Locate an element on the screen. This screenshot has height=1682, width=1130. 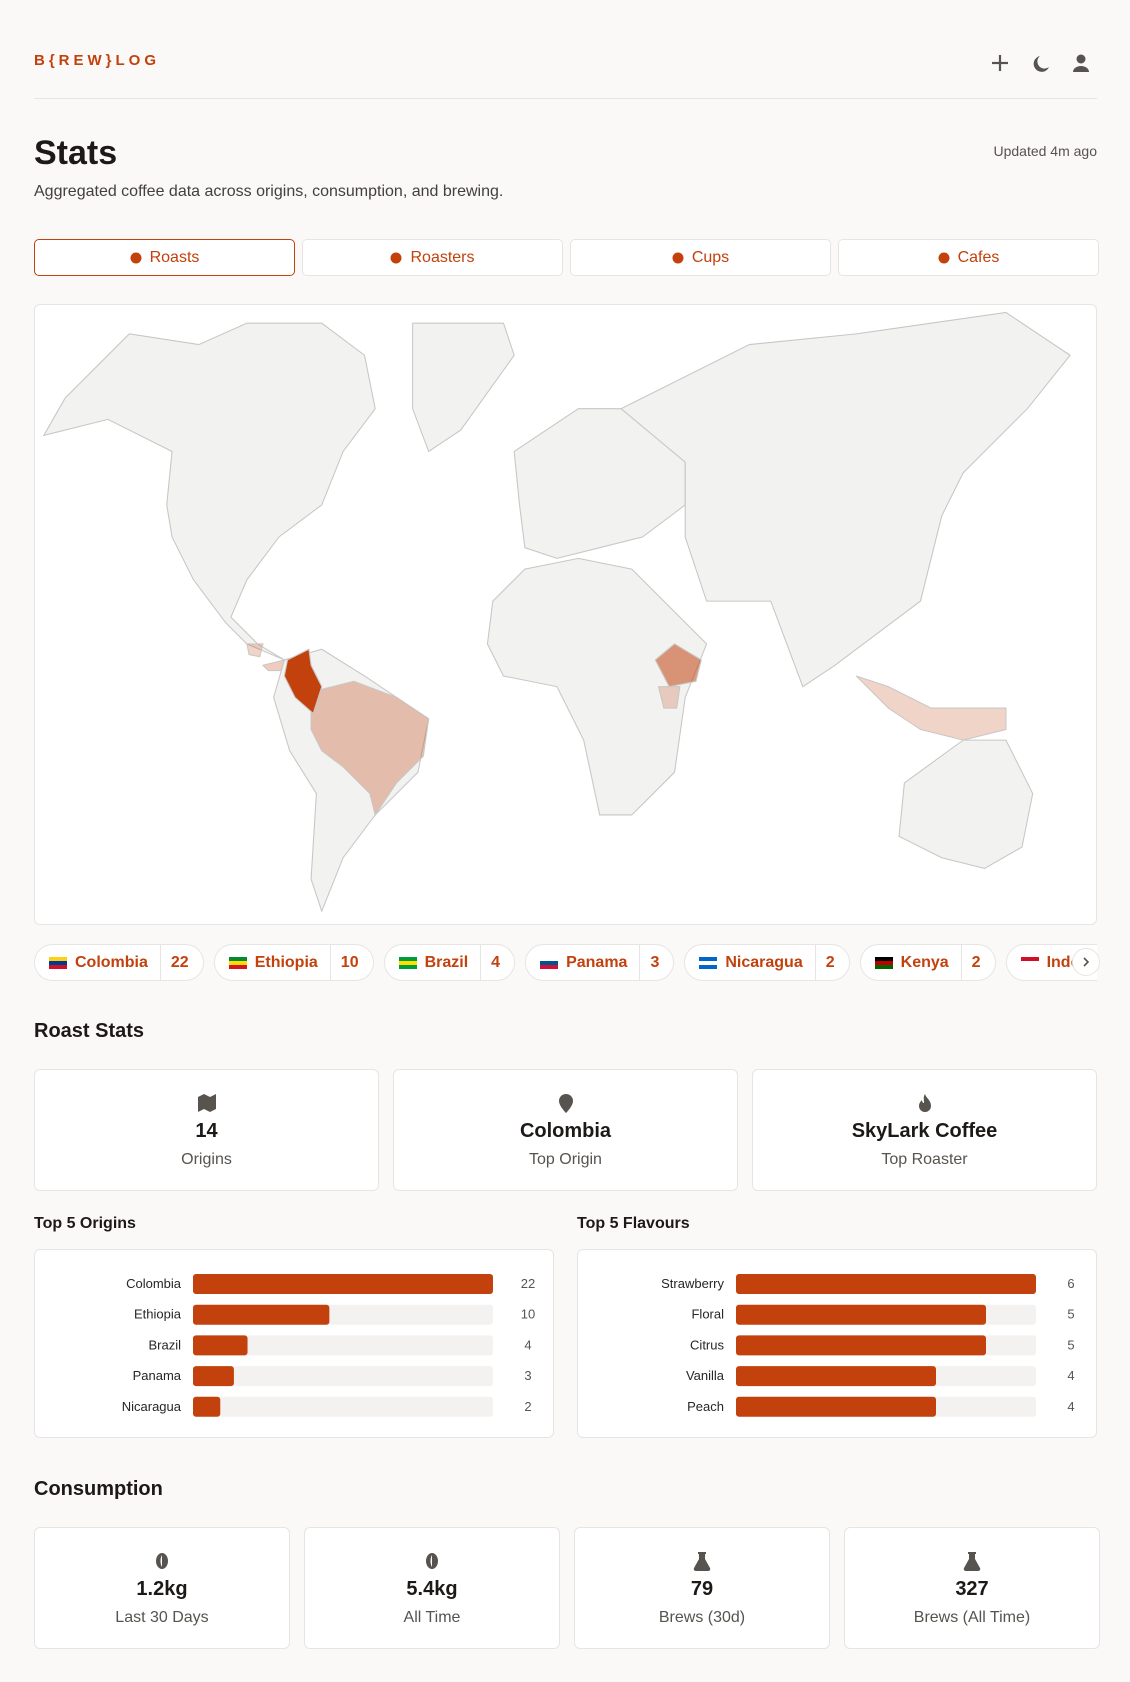
stat-value: 5.4kg is located at coordinates (432, 1588).